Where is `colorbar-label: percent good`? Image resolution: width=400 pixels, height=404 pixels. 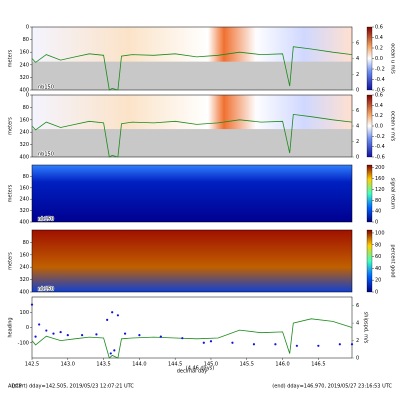
colorbar-label: percent good is located at coordinates (393, 260).